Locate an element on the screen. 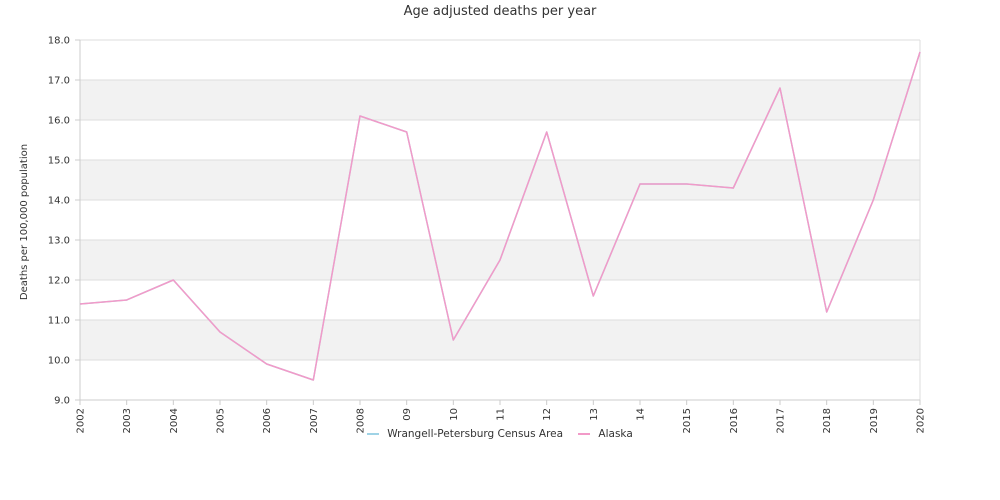  x-tick-label: 2019 is located at coordinates (874, 420).